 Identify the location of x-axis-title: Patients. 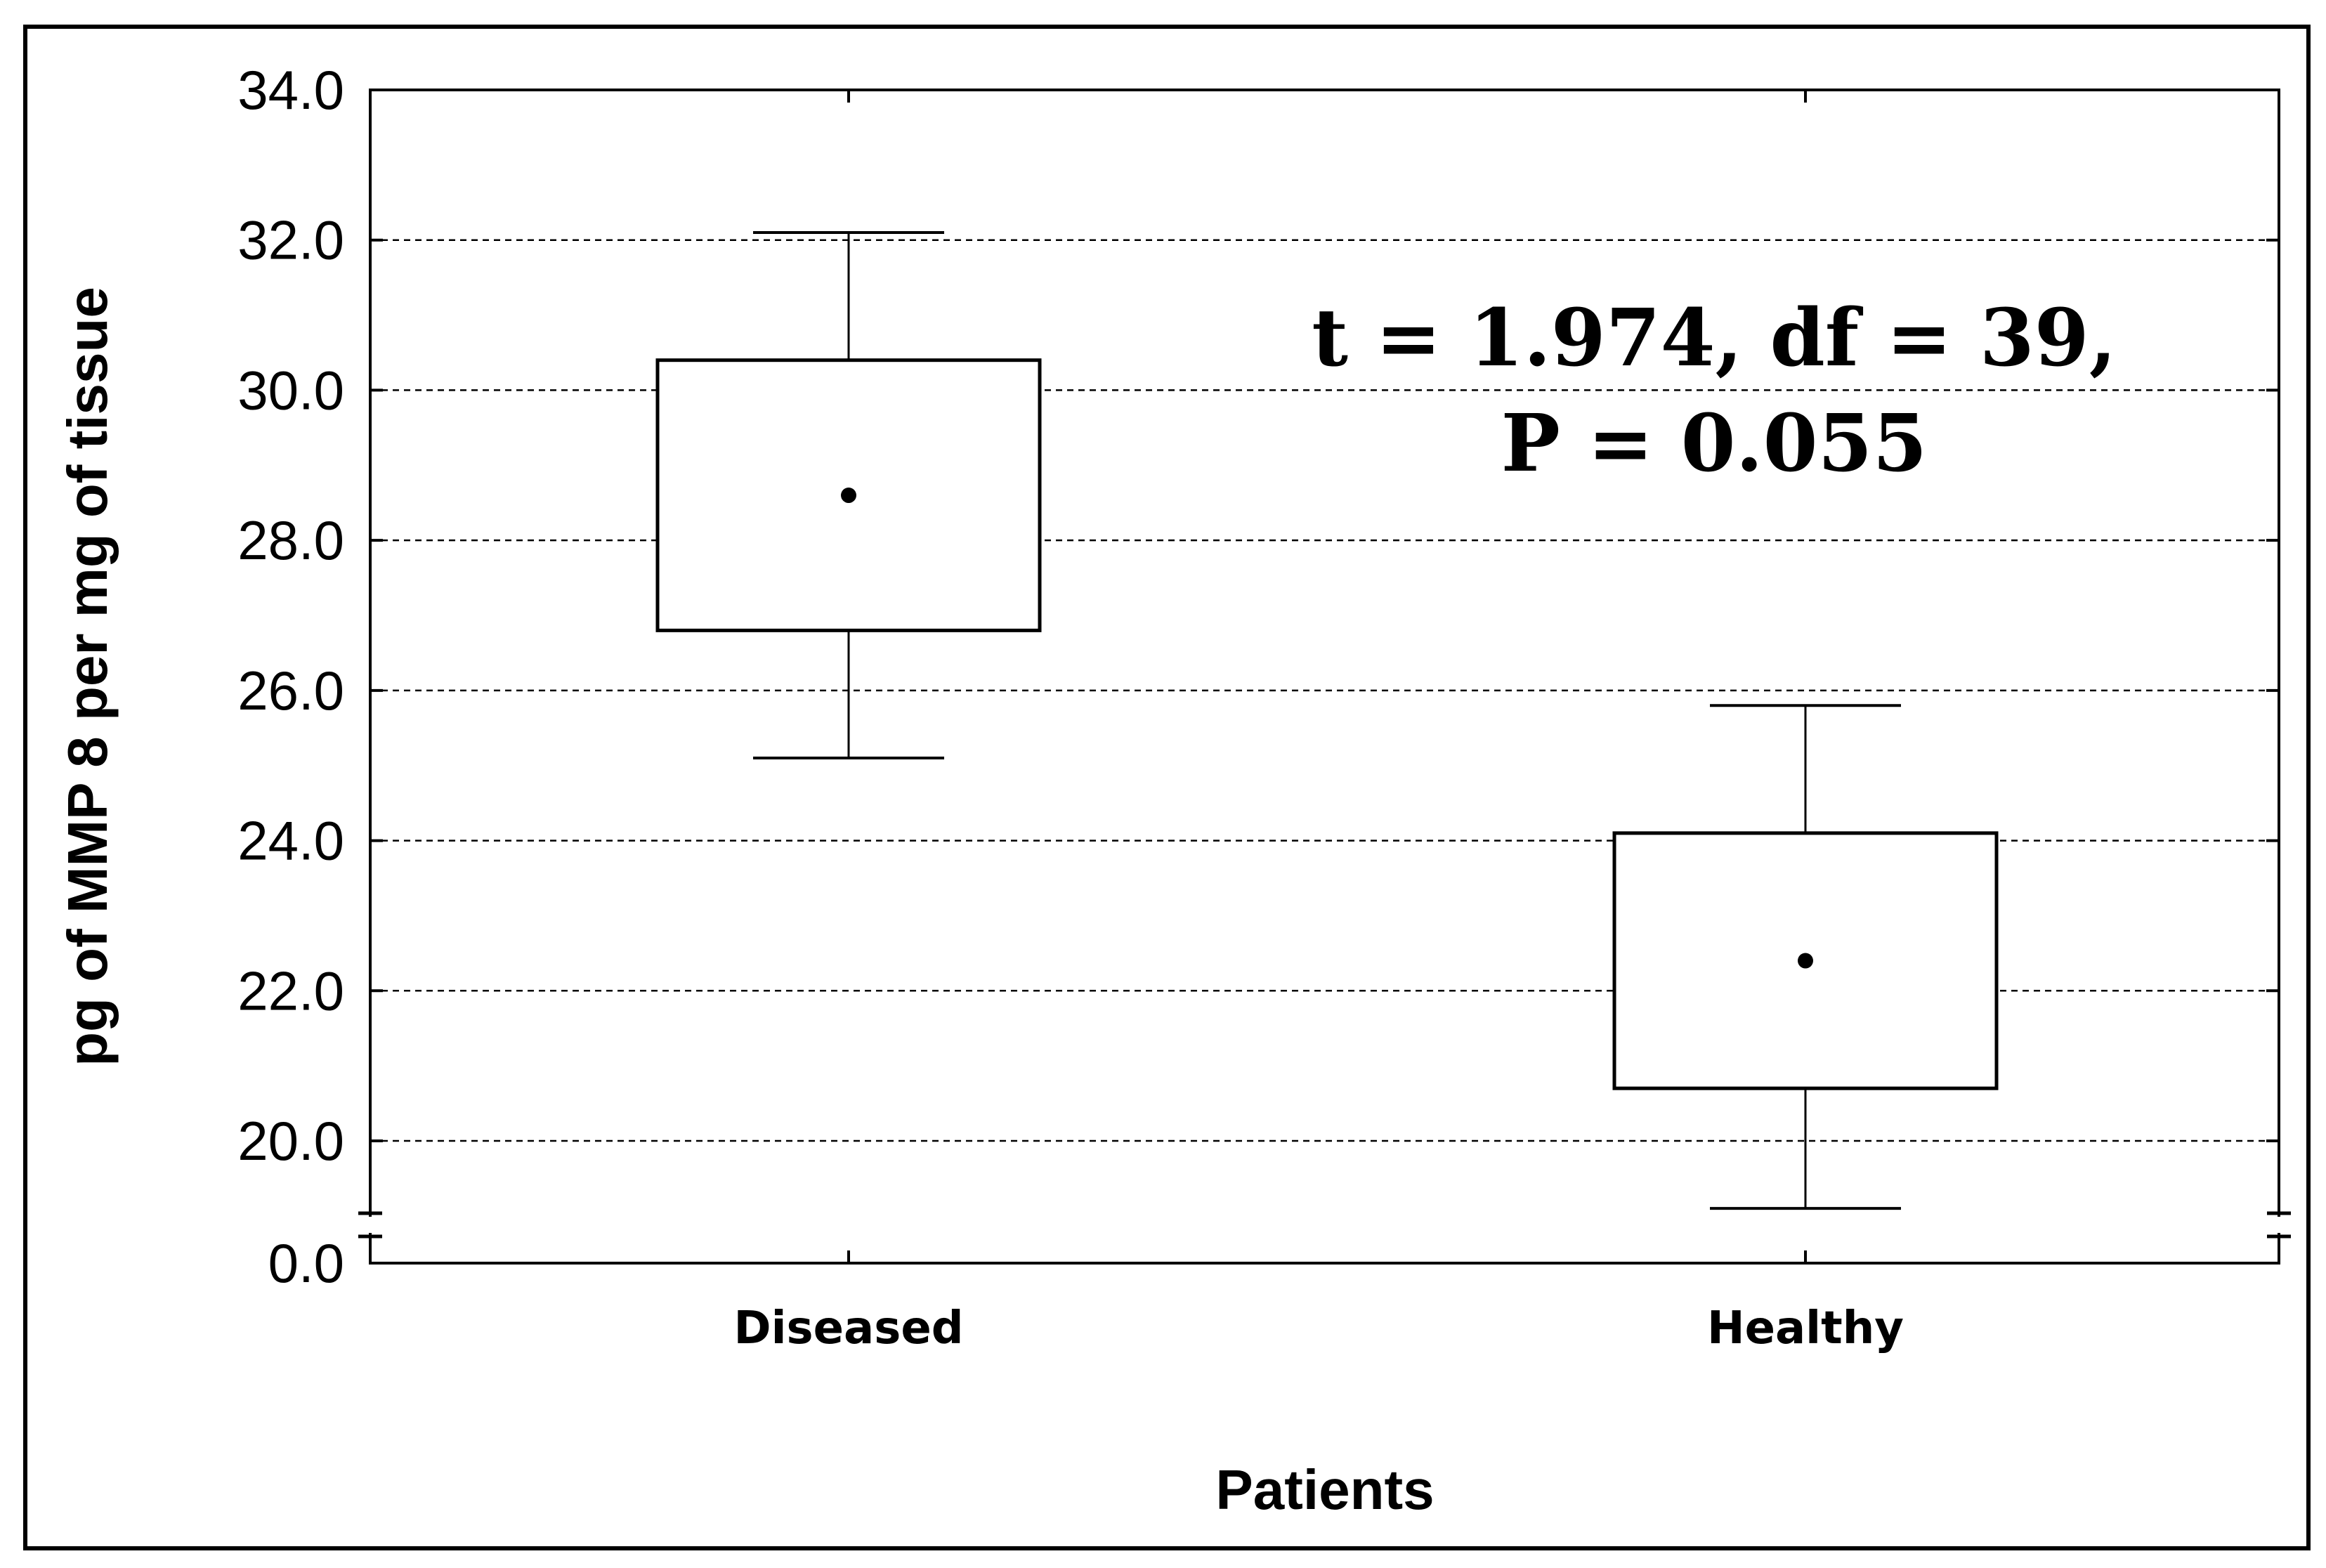
(1324, 1489).